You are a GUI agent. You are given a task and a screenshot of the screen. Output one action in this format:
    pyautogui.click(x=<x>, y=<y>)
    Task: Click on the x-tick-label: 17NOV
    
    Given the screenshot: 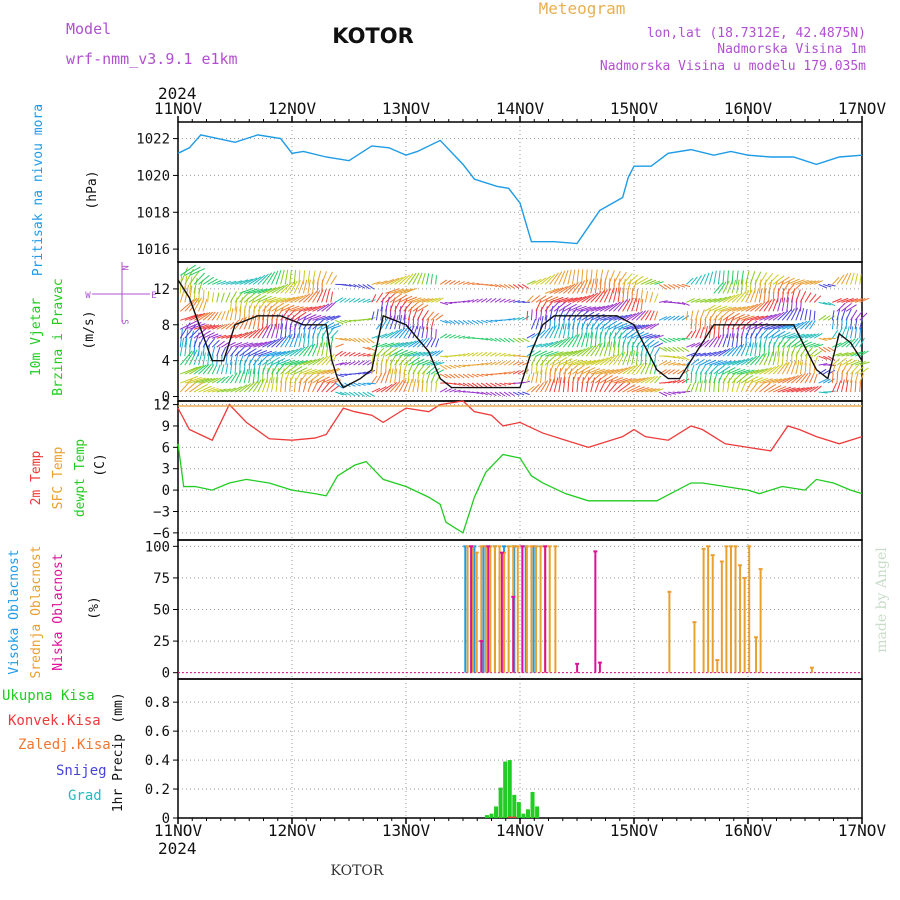 What is the action you would take?
    pyautogui.click(x=862, y=830)
    